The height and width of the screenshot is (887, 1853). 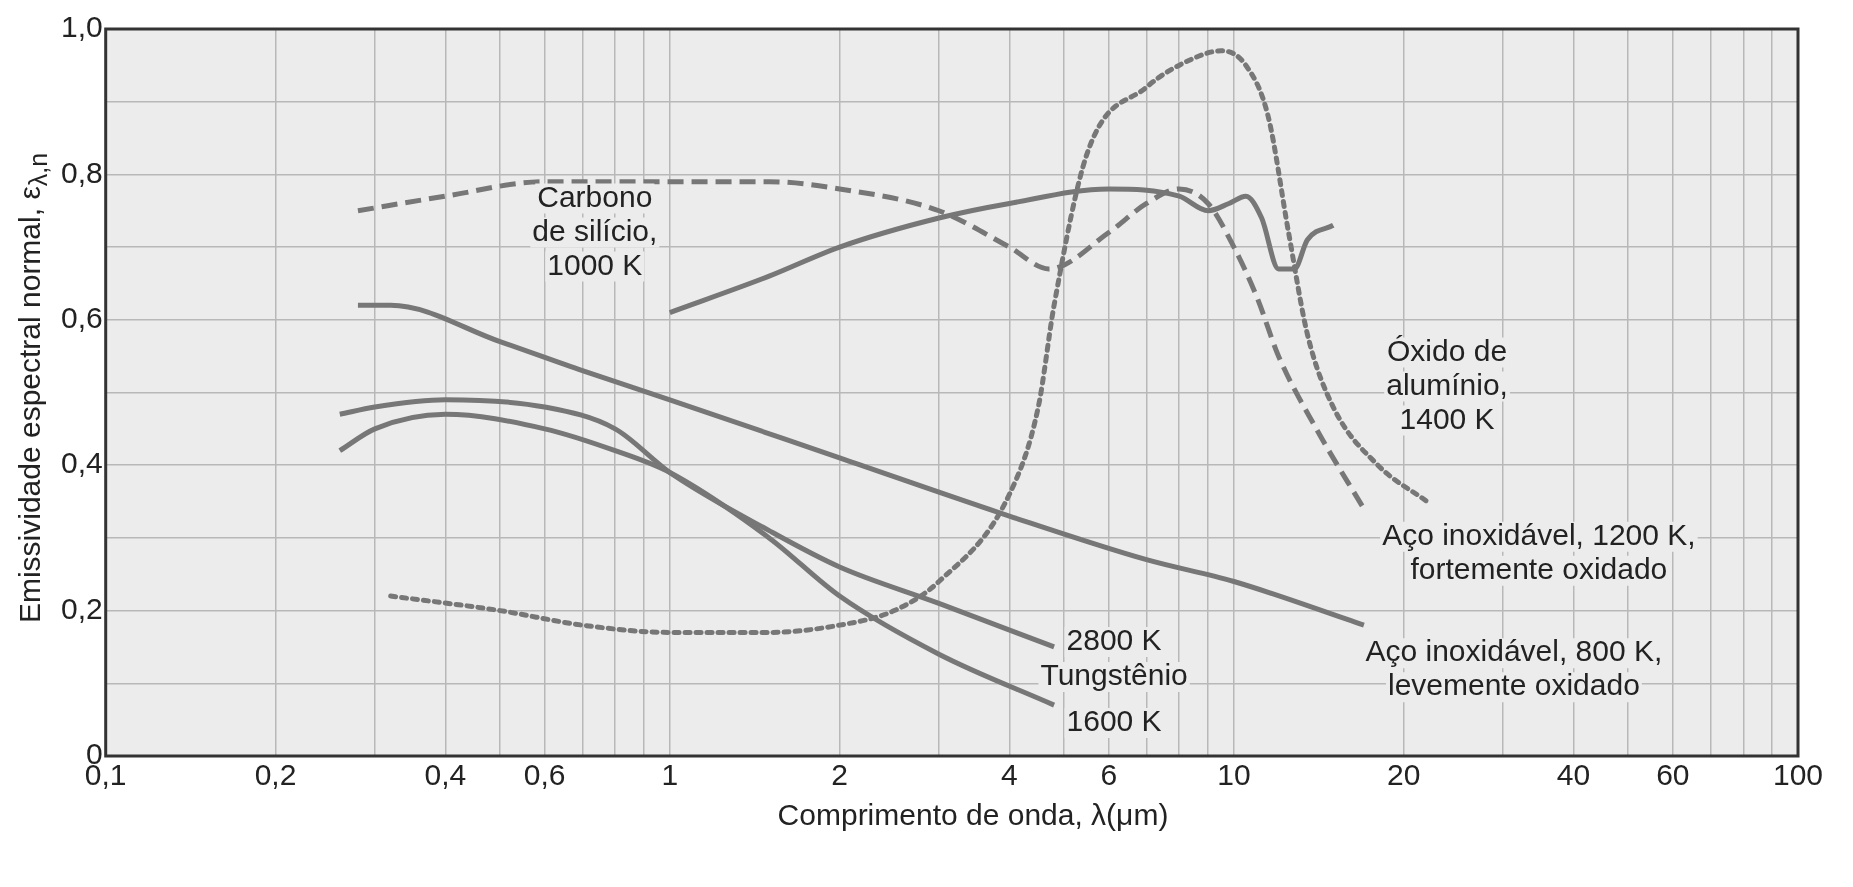 What do you see at coordinates (81, 463) in the screenshot?
I see `y-tick-label: 0,4` at bounding box center [81, 463].